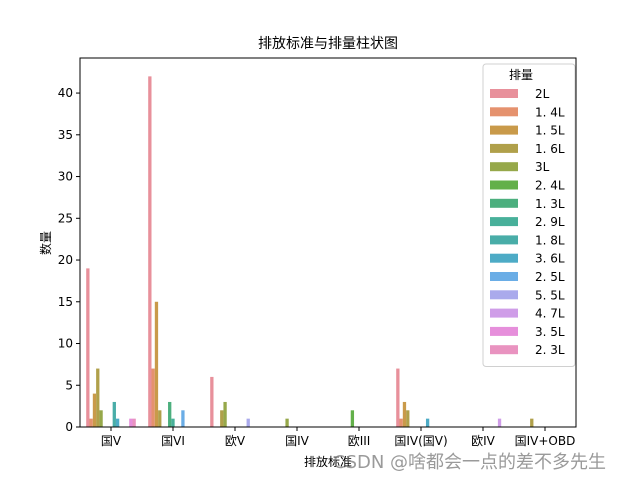  I want to click on x-tick-label: 欧IV, so click(483, 441).